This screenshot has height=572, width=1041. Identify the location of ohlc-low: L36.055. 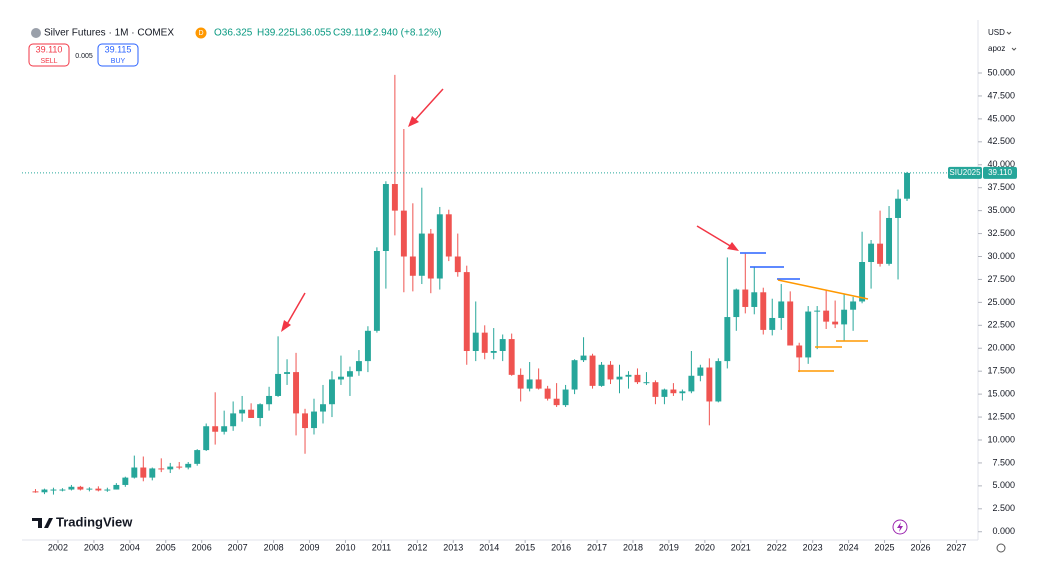
(313, 33).